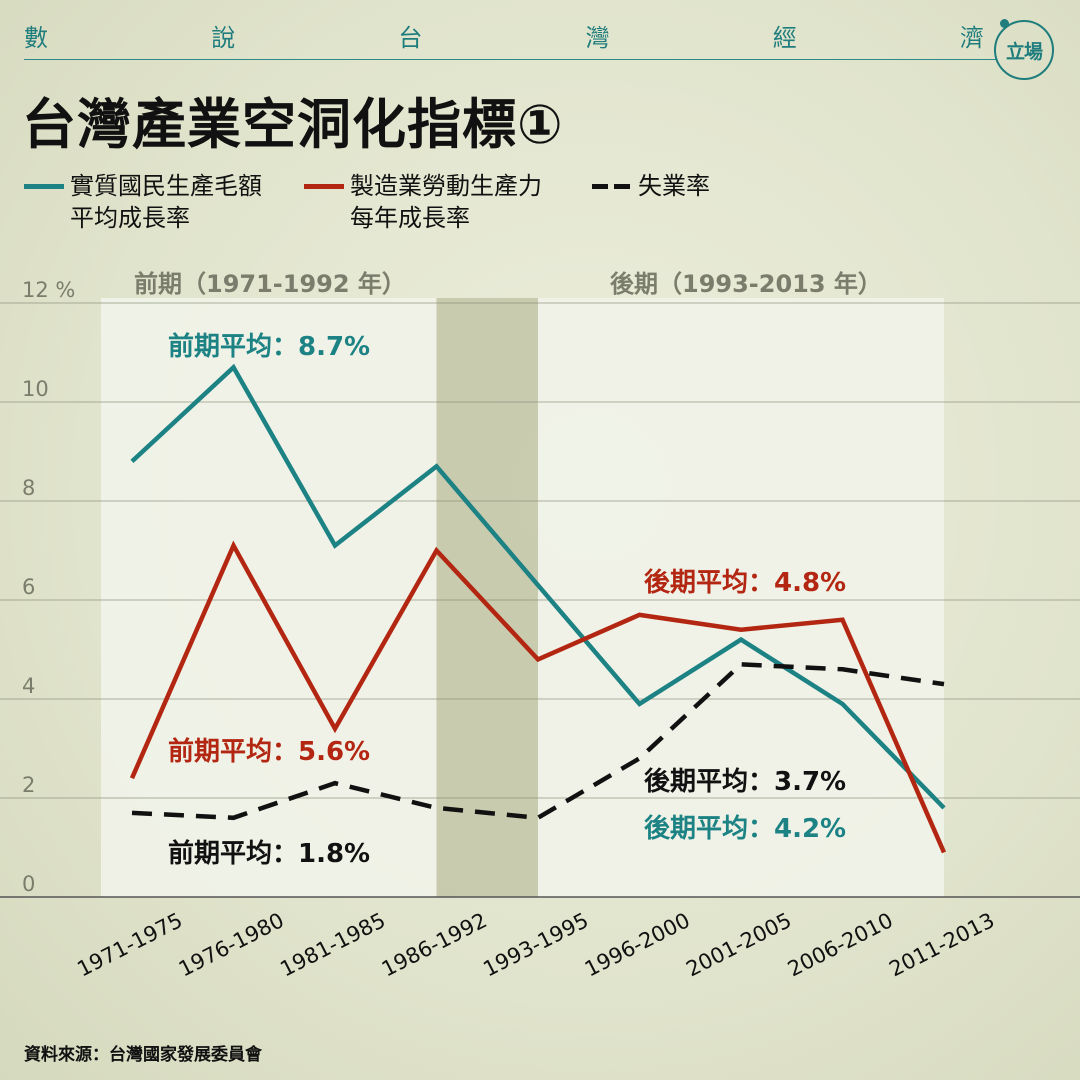 This screenshot has width=1080, height=1080. What do you see at coordinates (36, 38) in the screenshot?
I see `series-title-char: 數` at bounding box center [36, 38].